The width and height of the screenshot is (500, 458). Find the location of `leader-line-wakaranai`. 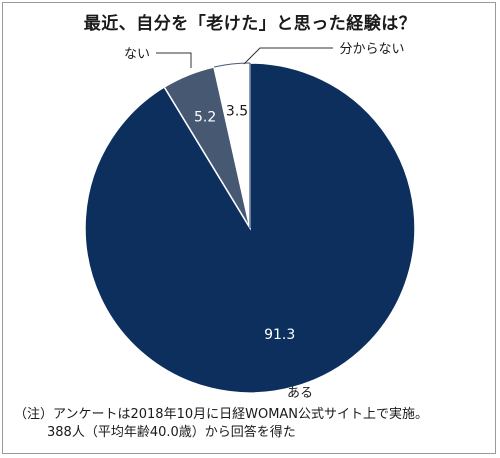

leader-line-wakaranai is located at coordinates (288, 56).